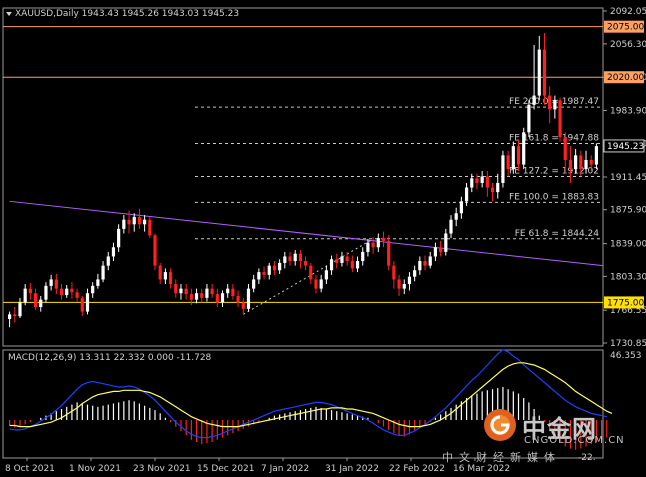 This screenshot has width=646, height=477. Describe the element at coordinates (628, 344) in the screenshot. I see `price-tick-label: 1730.85` at that location.